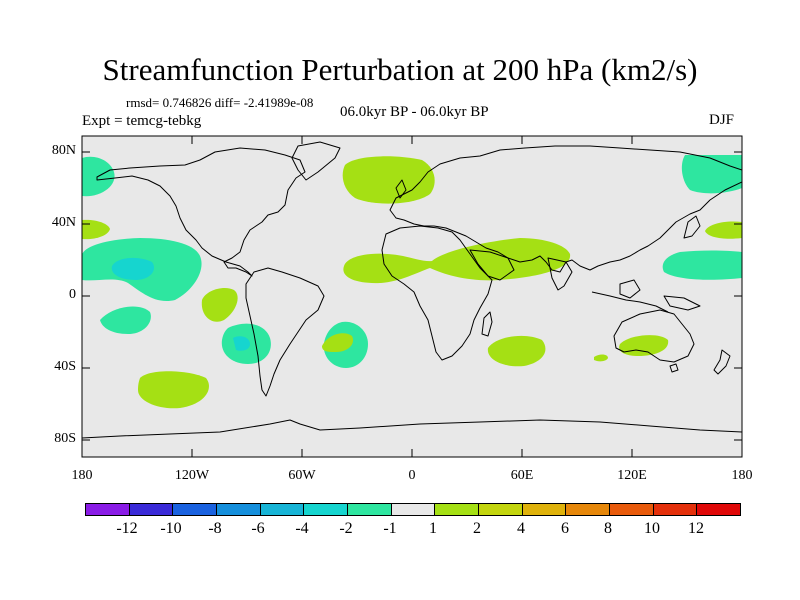  What do you see at coordinates (258, 528) in the screenshot?
I see `colorbar-label: -6` at bounding box center [258, 528].